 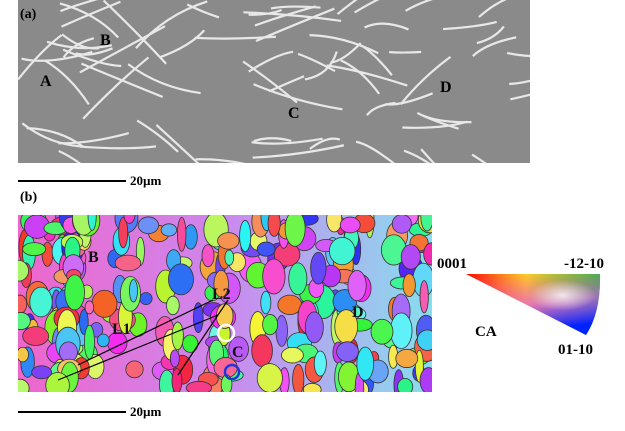 What do you see at coordinates (446, 87) in the screenshot?
I see `marker-d-a: D` at bounding box center [446, 87].